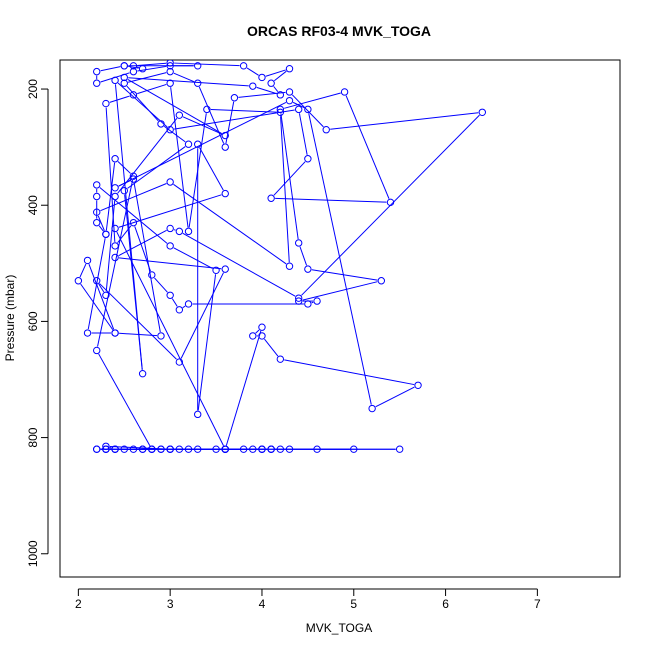  I want to click on x-axis-label: MVK_TOGA, so click(339, 628).